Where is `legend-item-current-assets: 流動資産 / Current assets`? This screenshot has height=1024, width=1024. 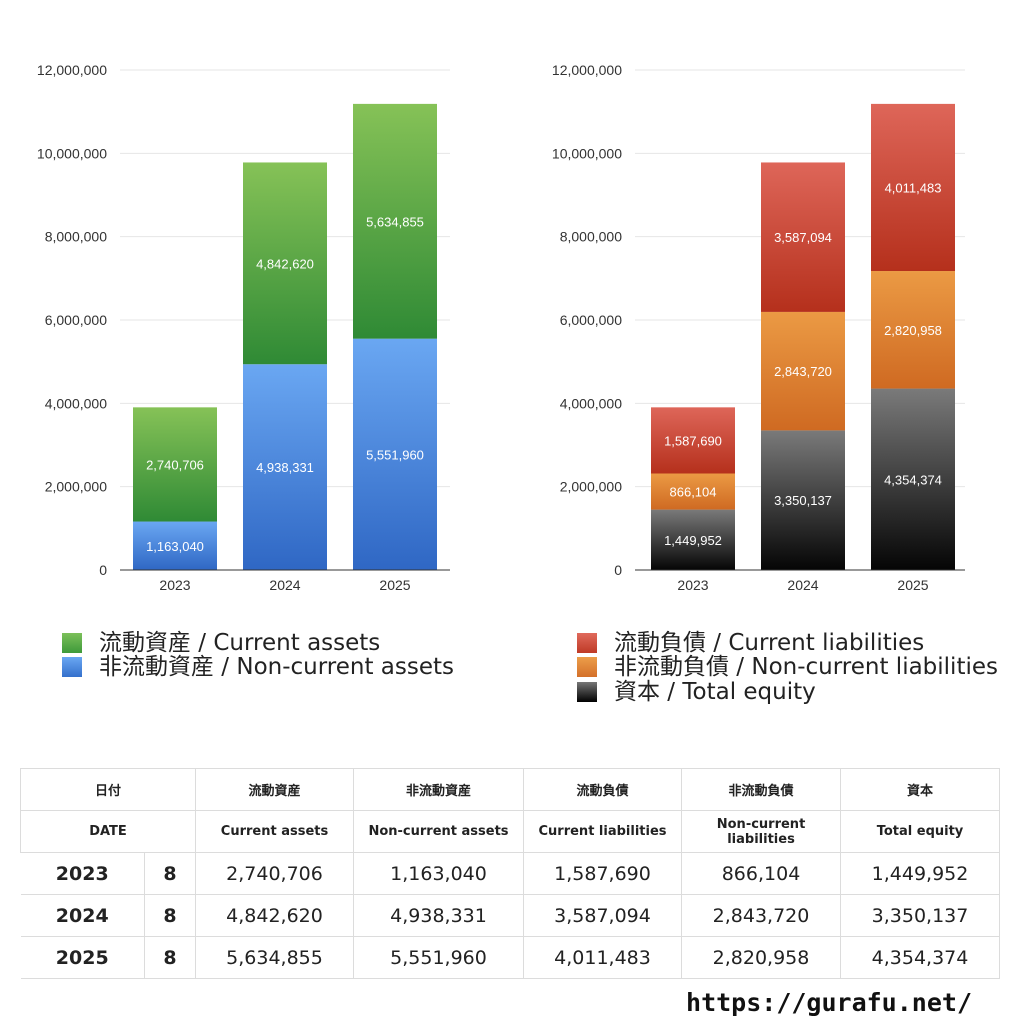
legend-item-current-assets: 流動資産 / Current assets is located at coordinates (258, 643).